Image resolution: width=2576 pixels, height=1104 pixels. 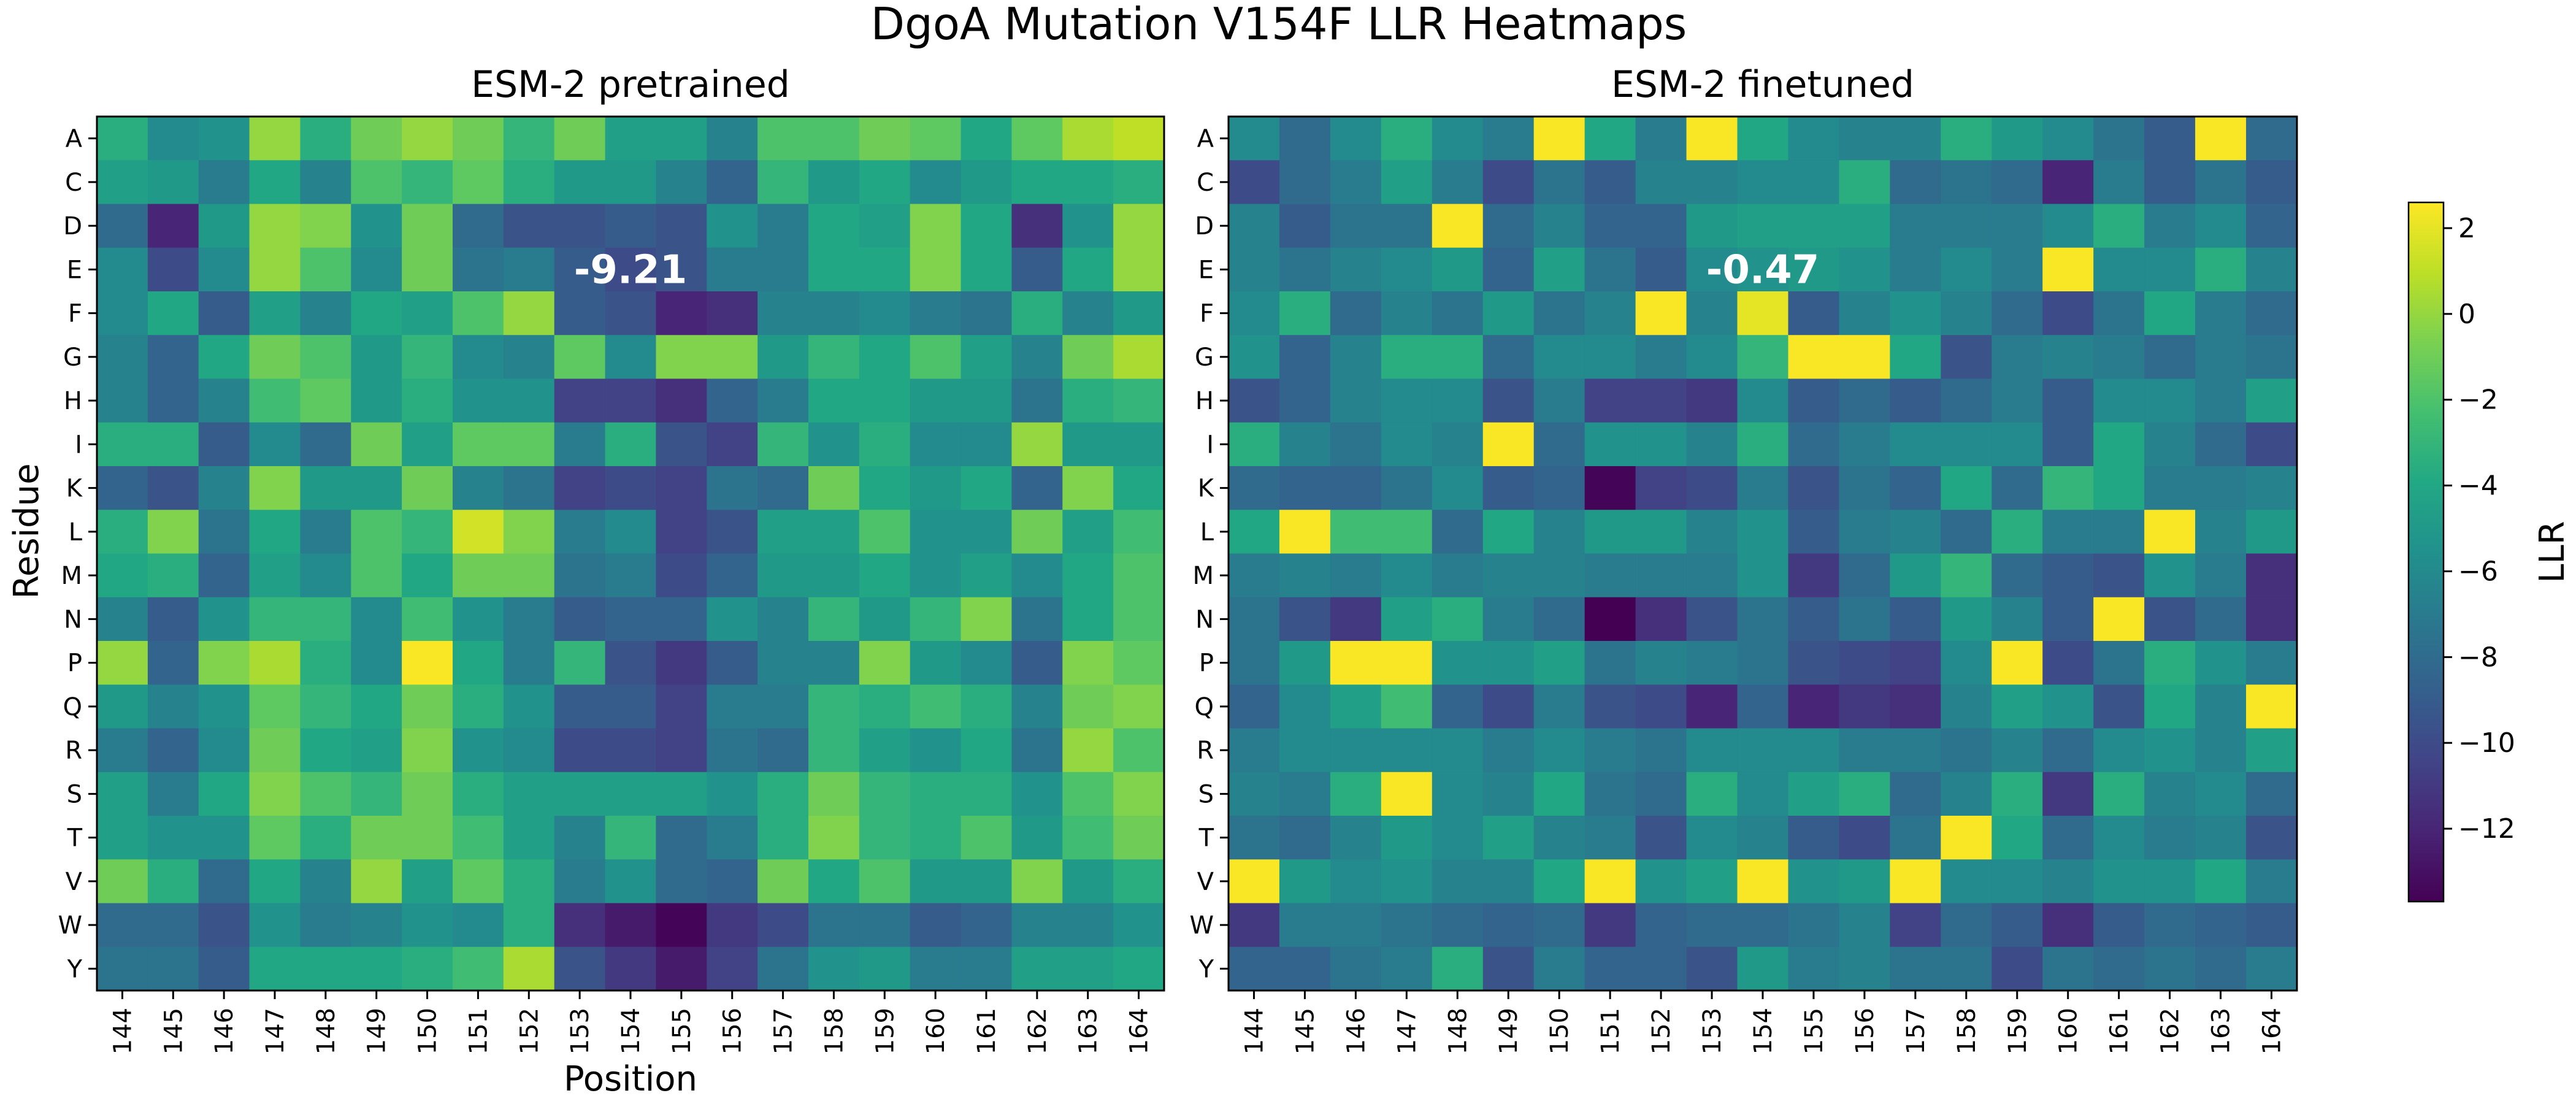 I want to click on y-tick-label: F, so click(x=1207, y=314).